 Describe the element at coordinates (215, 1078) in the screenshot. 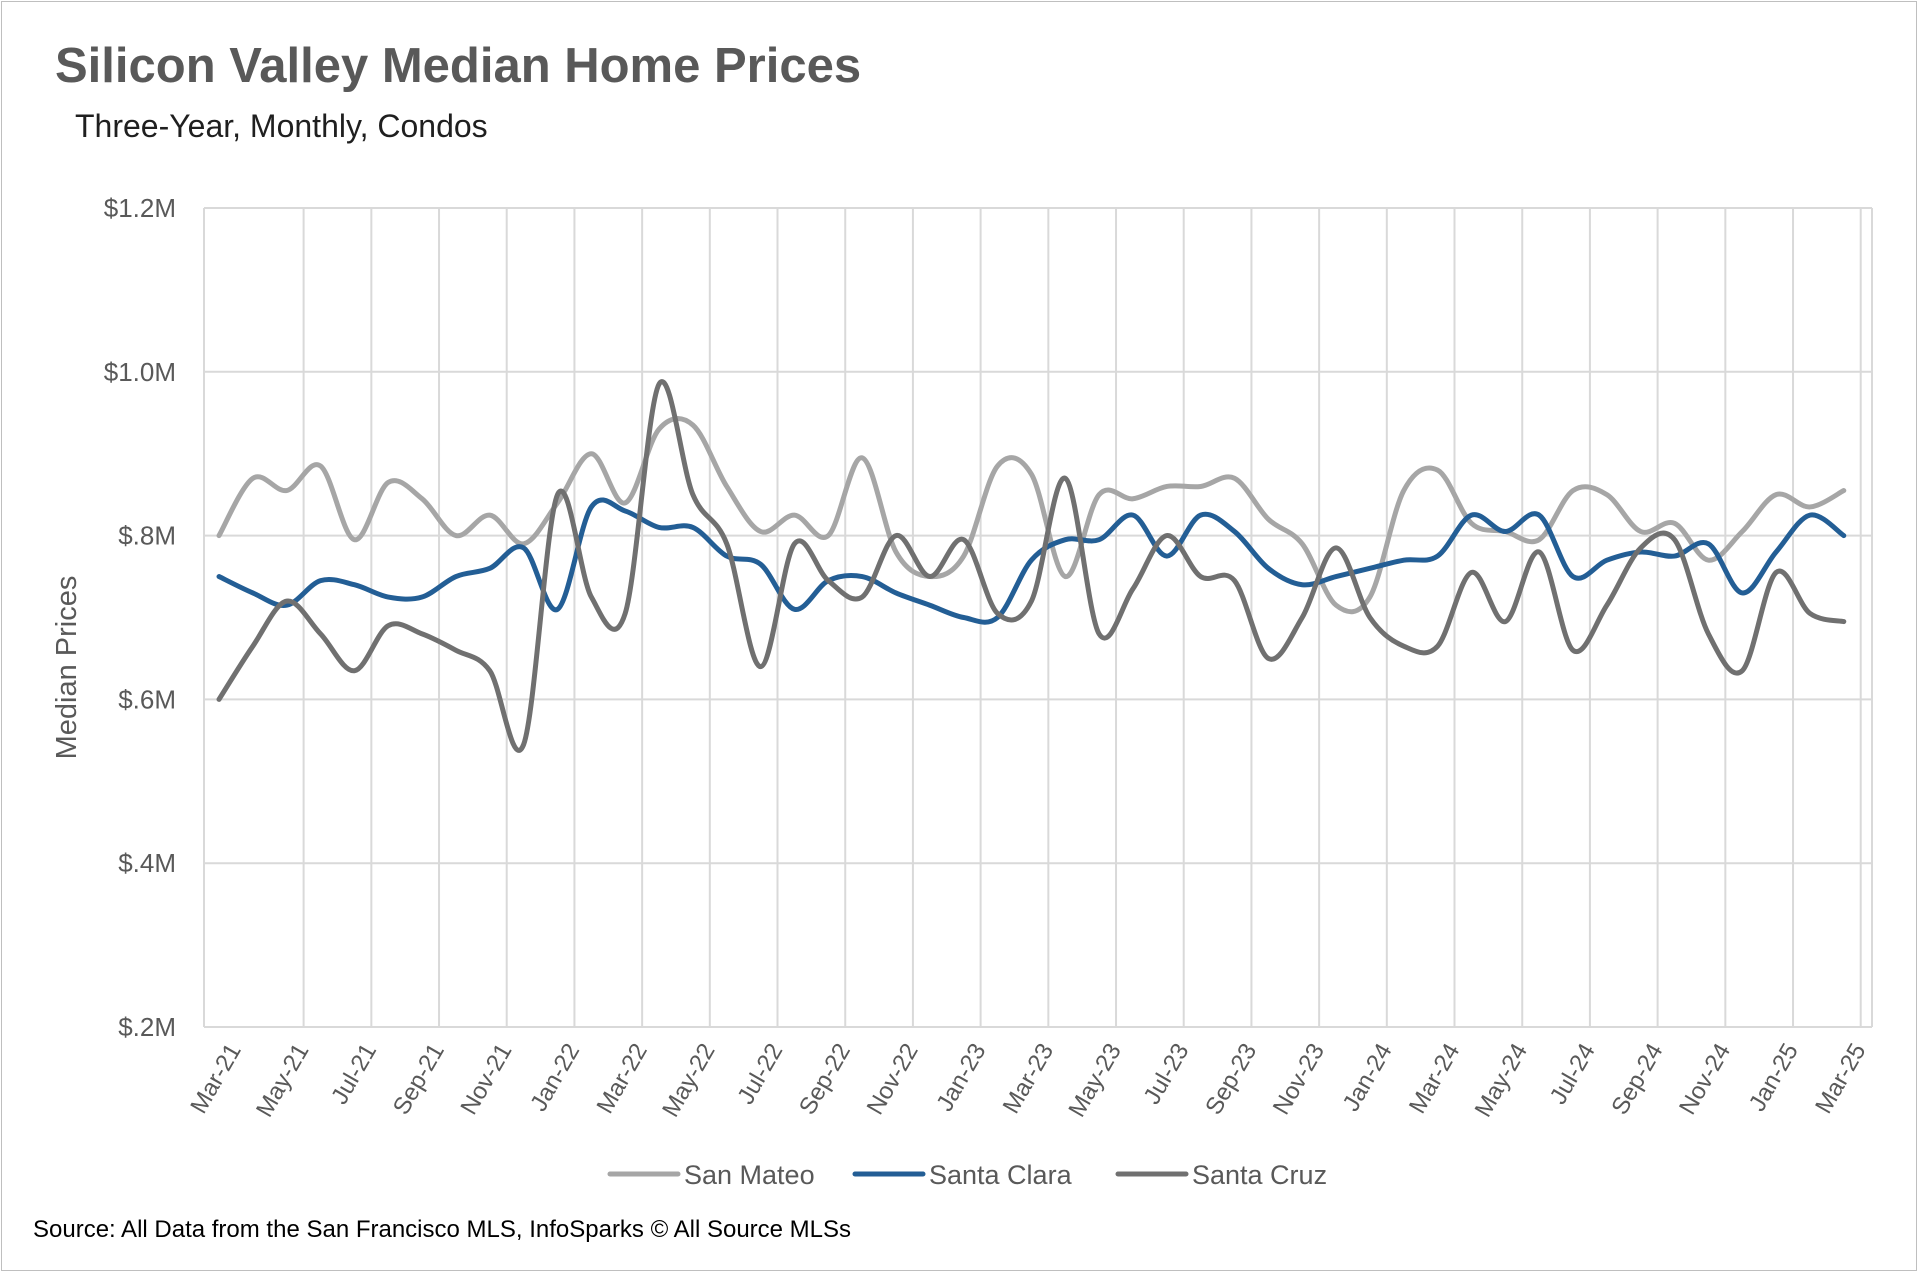

I see `x-tick-label: Mar-21` at that location.